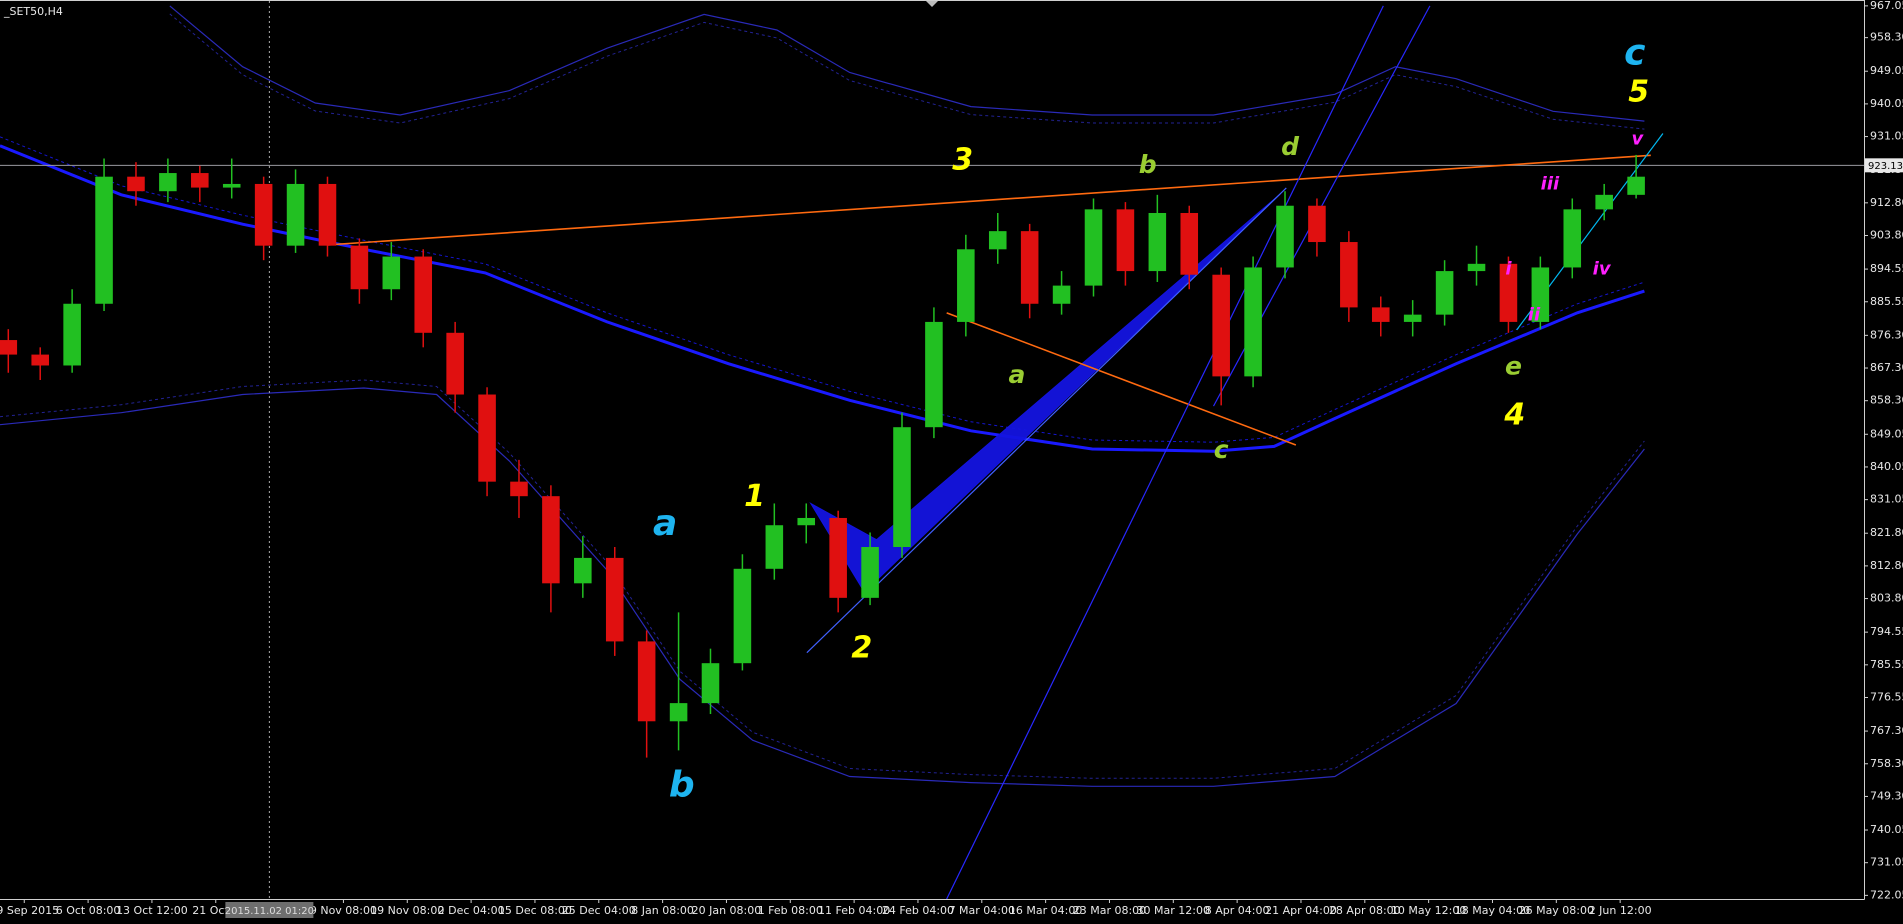  I want to click on wave-label: iv, so click(1602, 268).